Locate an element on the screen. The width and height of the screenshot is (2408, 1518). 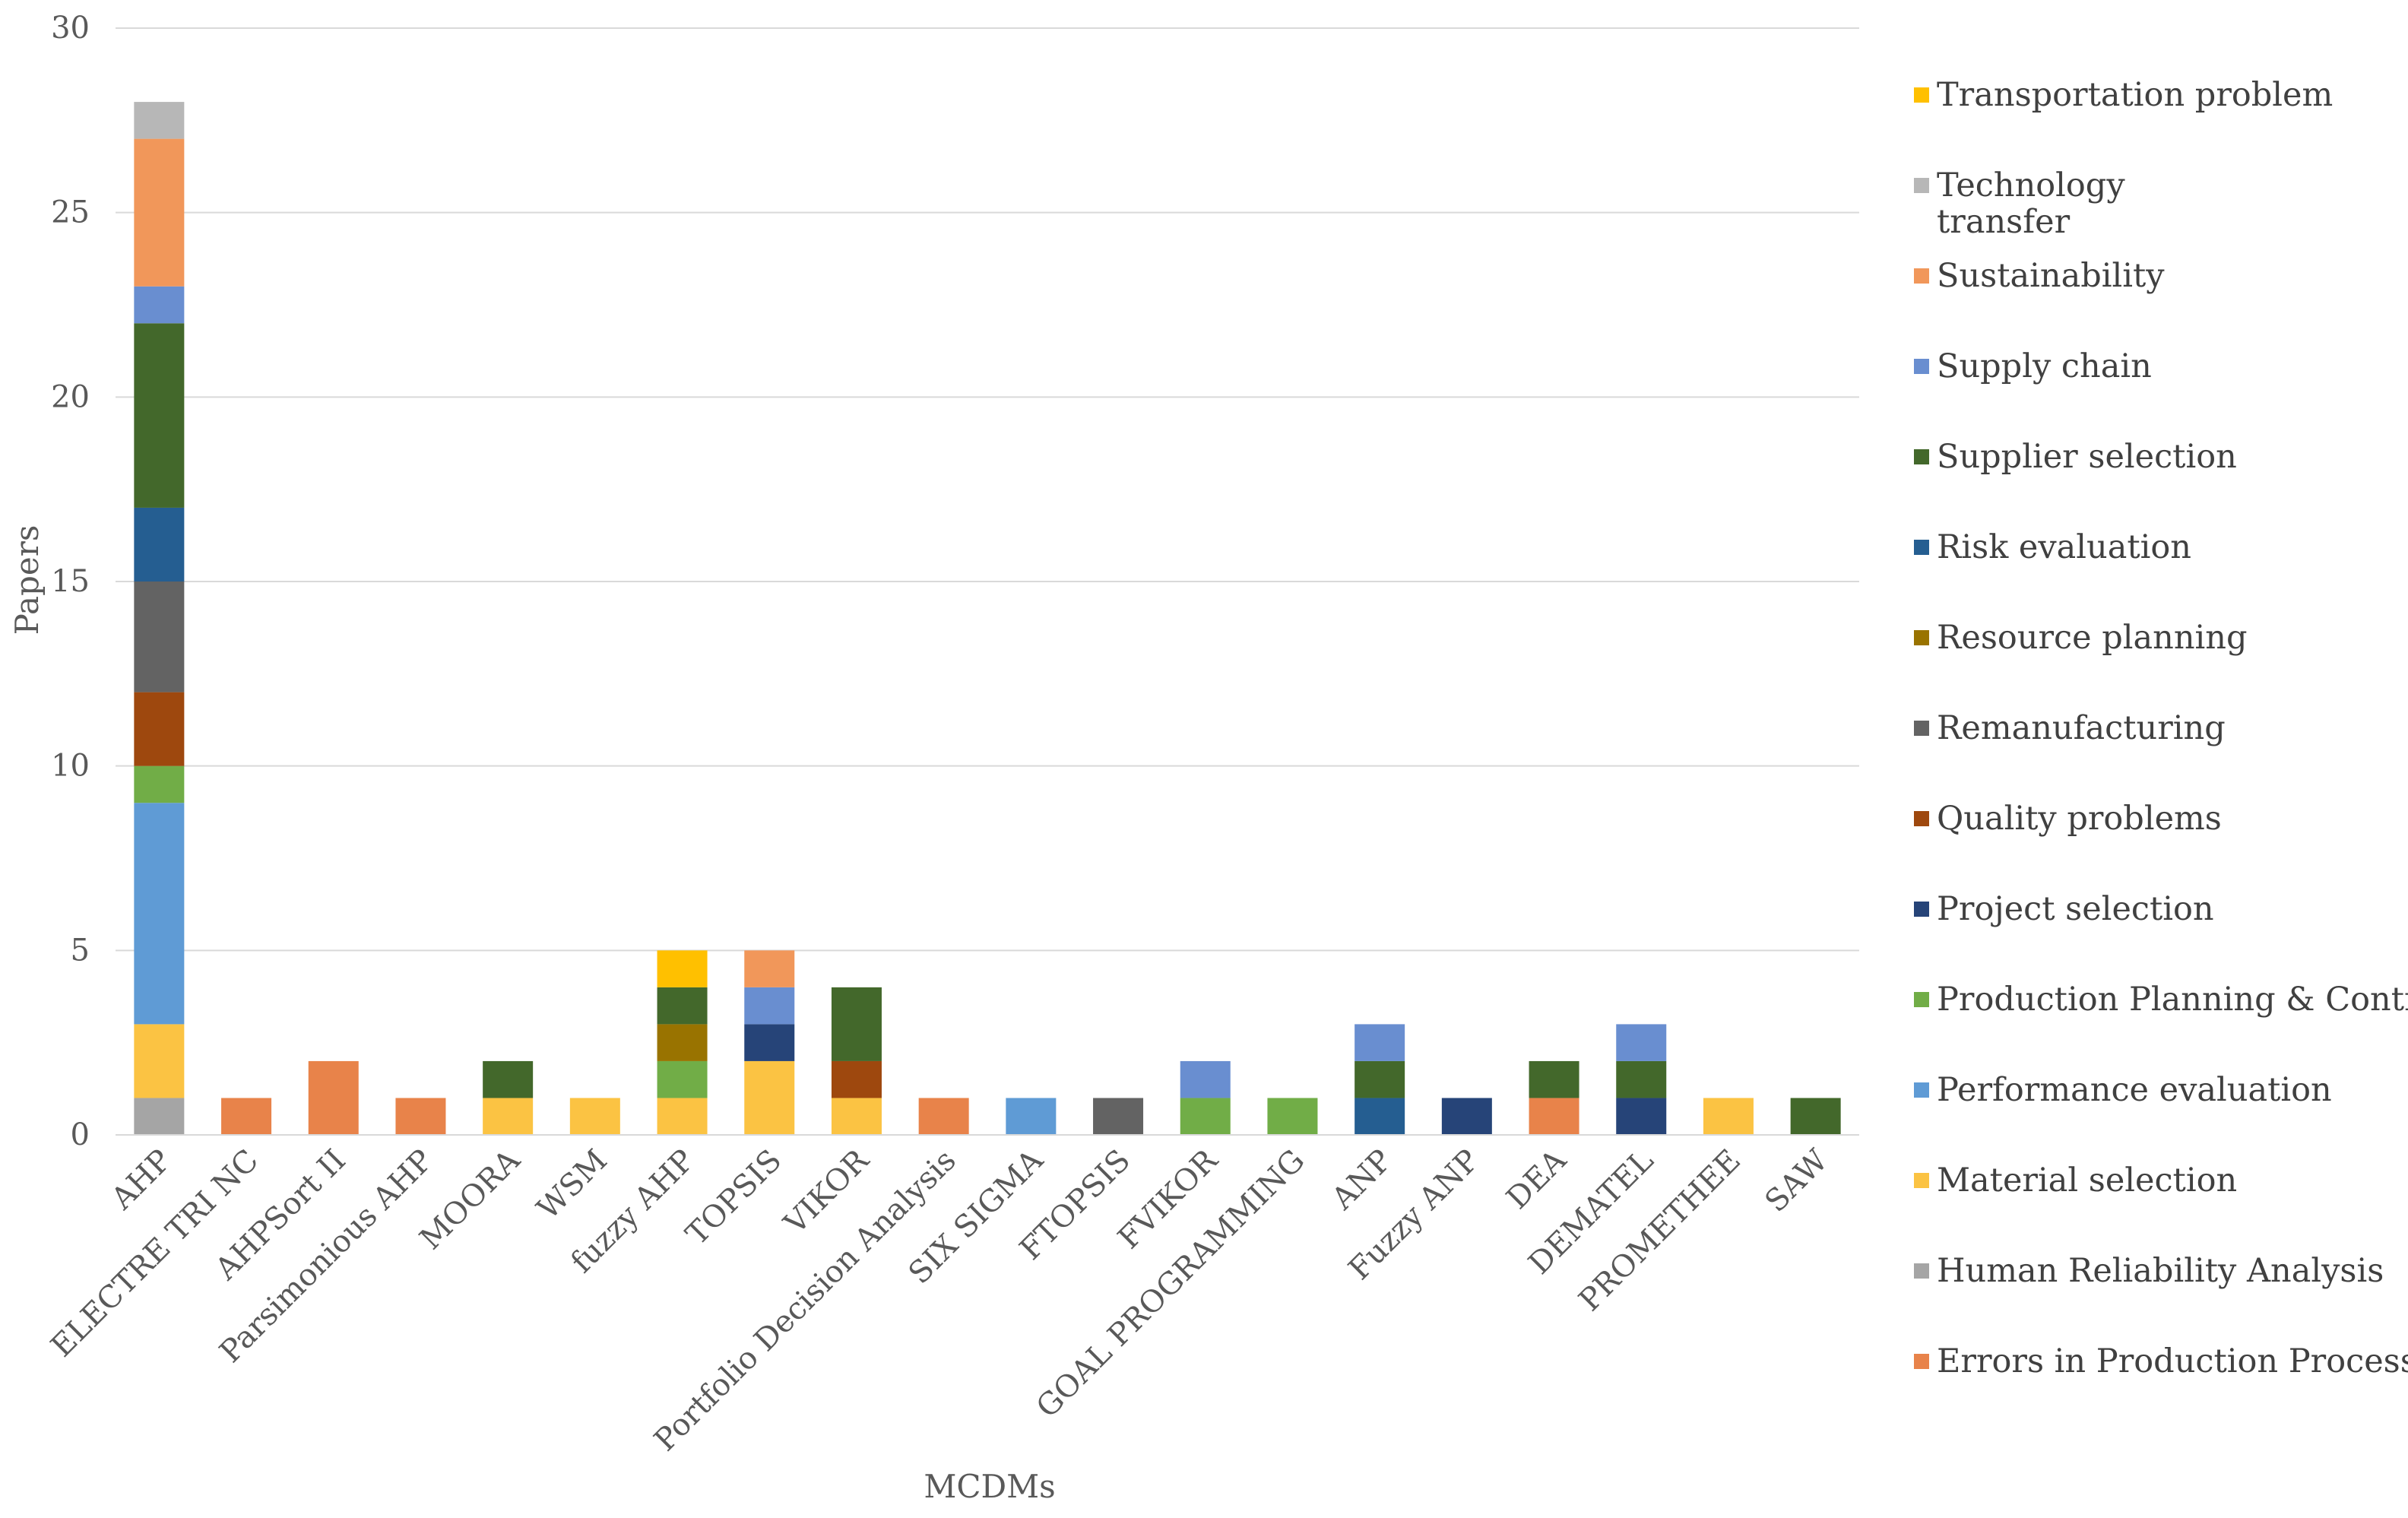
legend-label: Errors in Production Process is located at coordinates (2172, 1361).